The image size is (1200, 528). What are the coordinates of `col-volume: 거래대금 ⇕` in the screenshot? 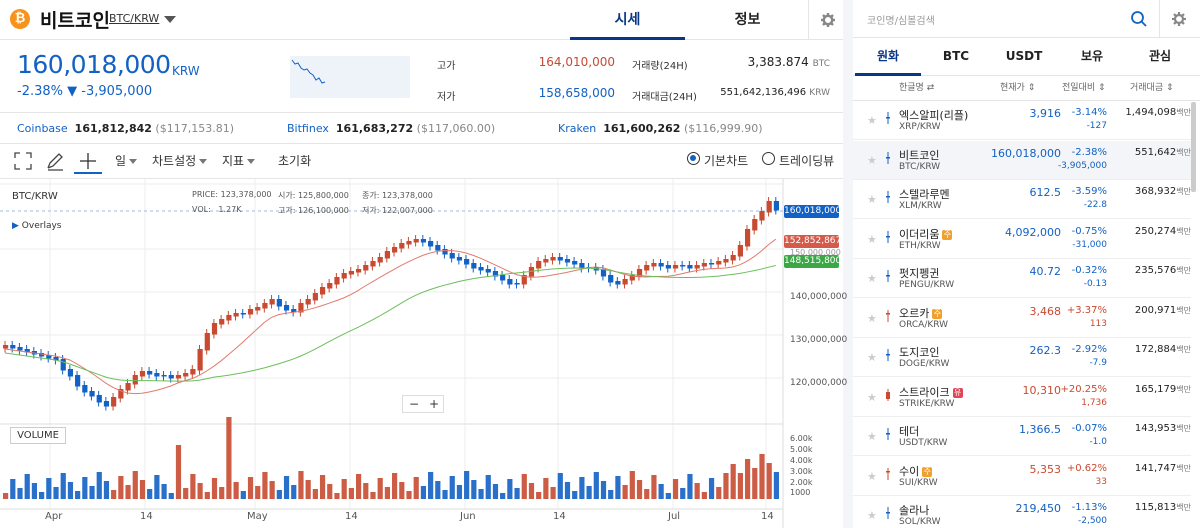 It's located at (1152, 88).